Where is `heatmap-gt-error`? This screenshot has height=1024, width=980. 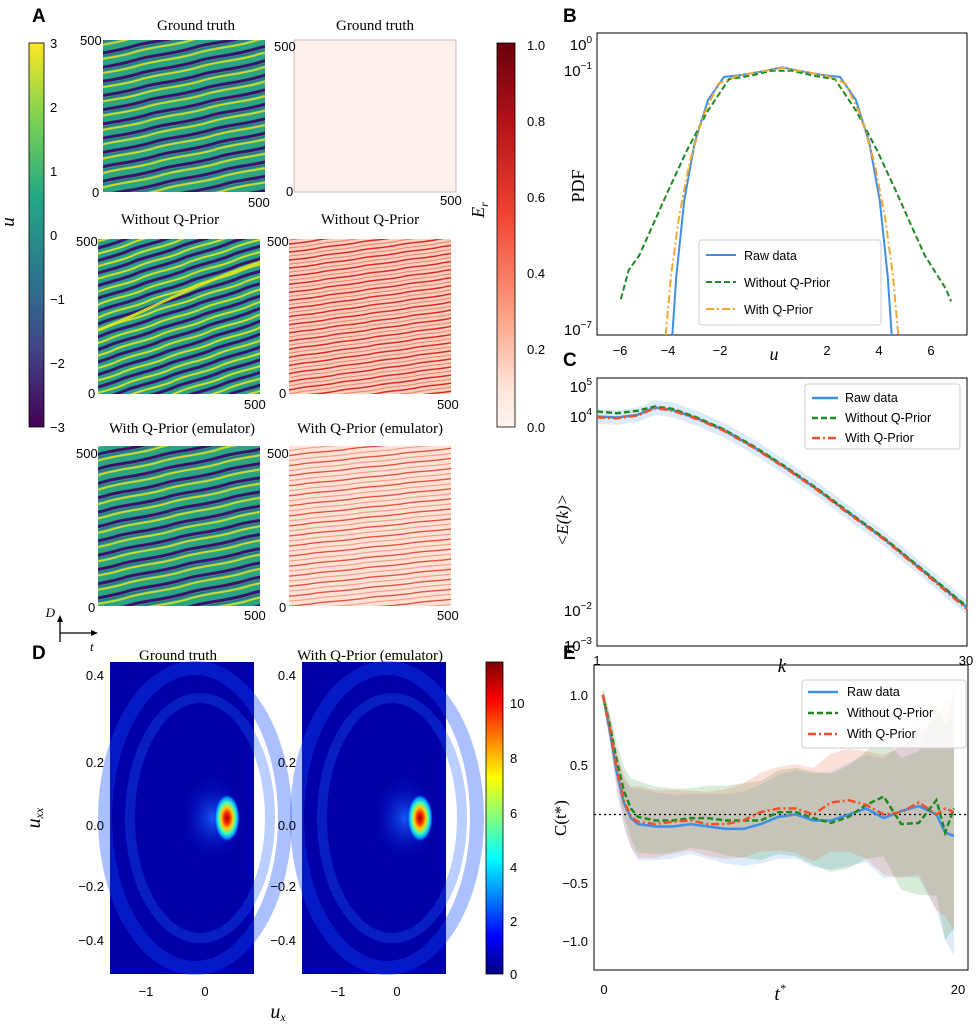
heatmap-gt-error is located at coordinates (375, 116).